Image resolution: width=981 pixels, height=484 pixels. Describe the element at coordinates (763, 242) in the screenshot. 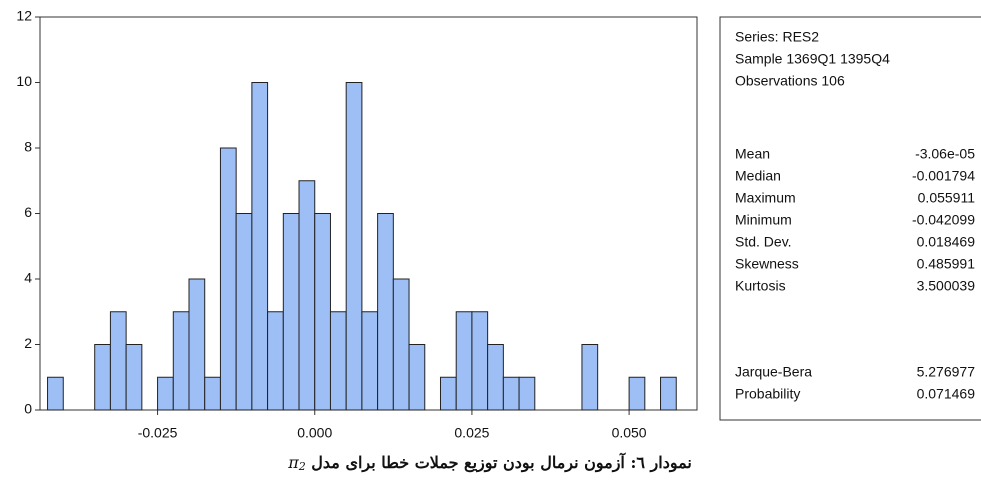

I see `stat-name: Std. Dev.` at that location.